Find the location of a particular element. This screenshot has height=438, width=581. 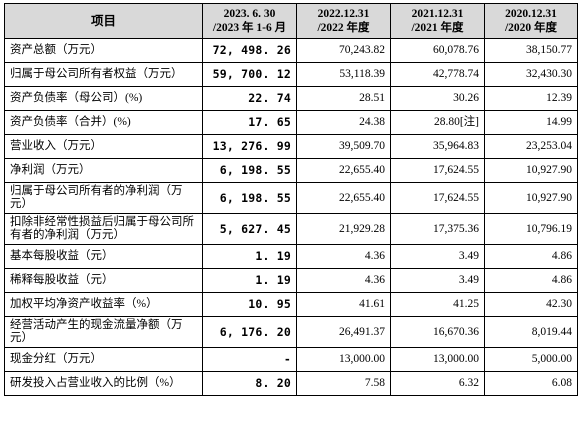

table-row: 资产负债率（母公司）(%) 22. 74 28.51 30.26 12.39 is located at coordinates (291, 98).